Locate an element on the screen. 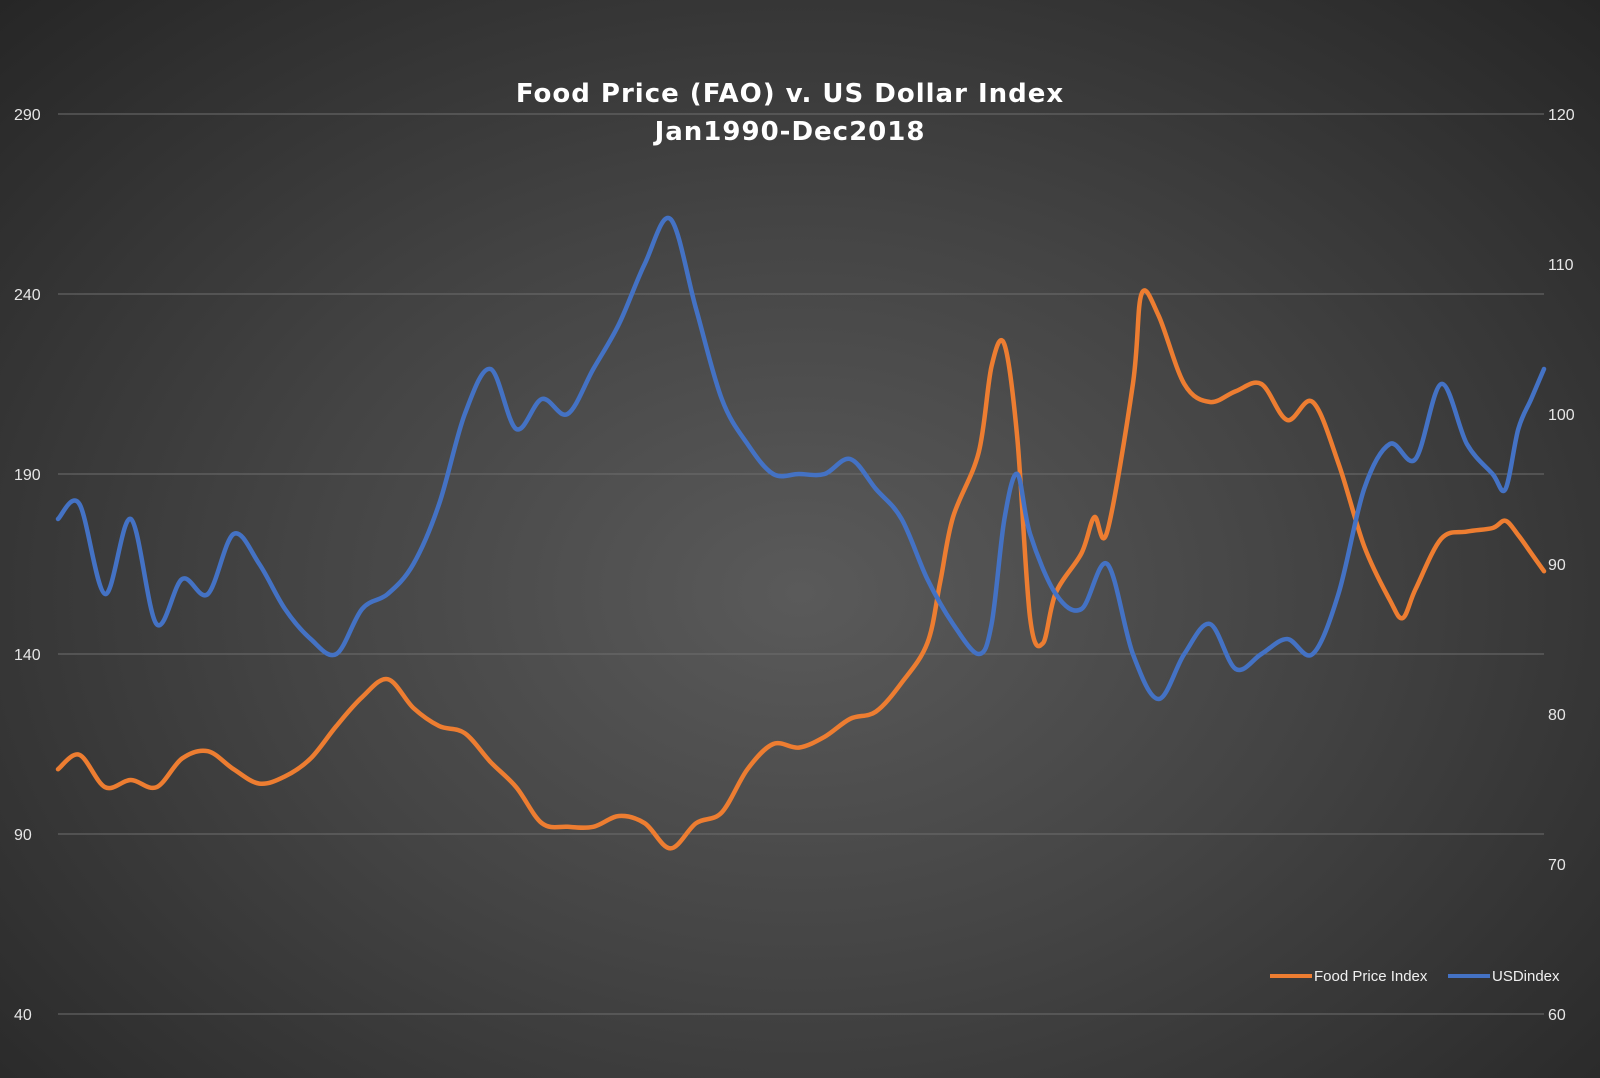  legend-usd-label: USDindex is located at coordinates (1526, 976).